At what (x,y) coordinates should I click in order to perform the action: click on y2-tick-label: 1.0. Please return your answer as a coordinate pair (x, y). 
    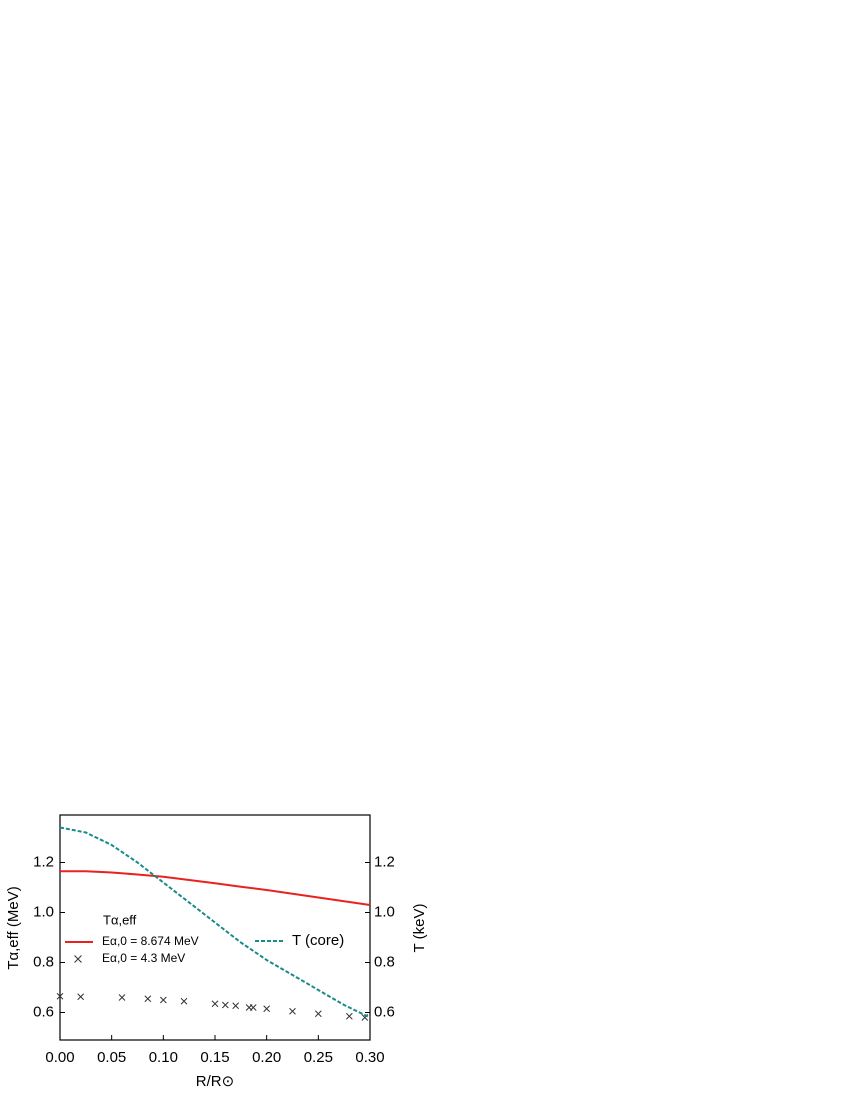
    Looking at the image, I should click on (384, 911).